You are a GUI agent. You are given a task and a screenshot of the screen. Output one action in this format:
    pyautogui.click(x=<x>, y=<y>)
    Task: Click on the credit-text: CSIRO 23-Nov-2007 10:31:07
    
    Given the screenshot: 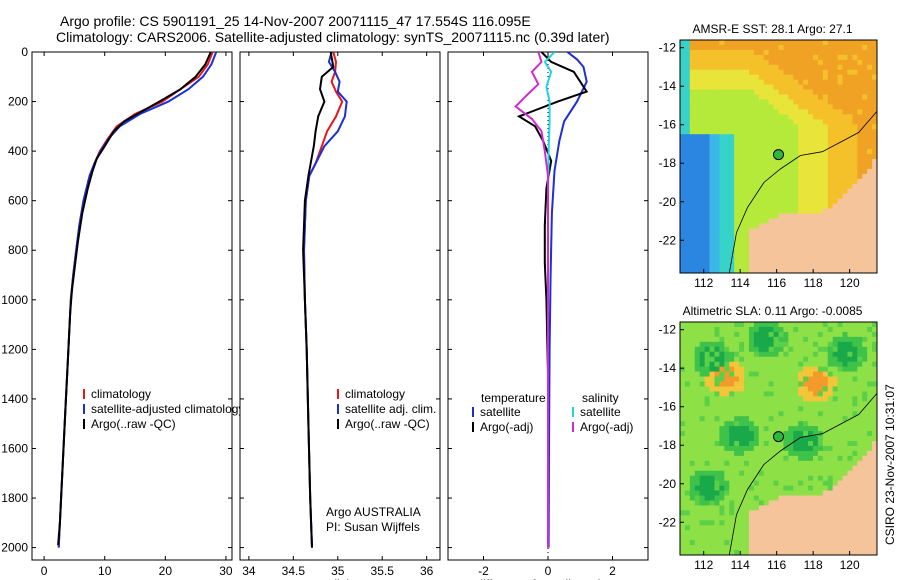 What is the action you would take?
    pyautogui.click(x=890, y=464)
    